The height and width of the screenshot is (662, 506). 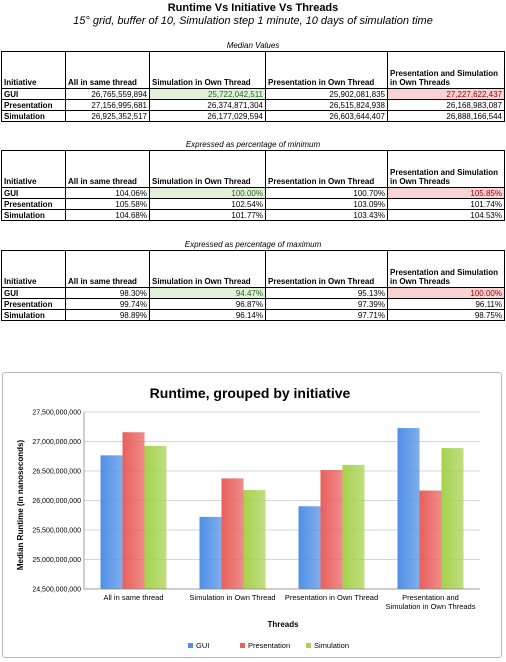 I want to click on legend-swatch-simulation, so click(x=308, y=645).